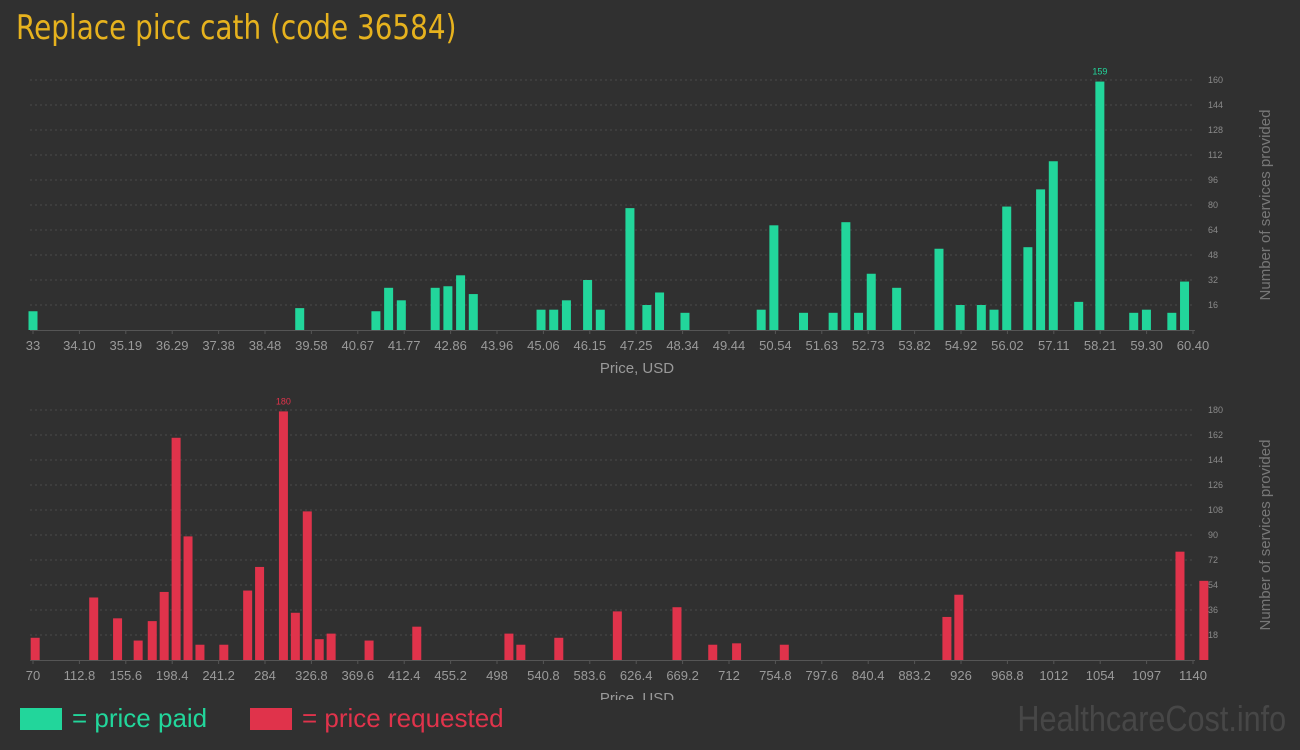  What do you see at coordinates (1215, 435) in the screenshot?
I see `y-tick-label: 162` at bounding box center [1215, 435].